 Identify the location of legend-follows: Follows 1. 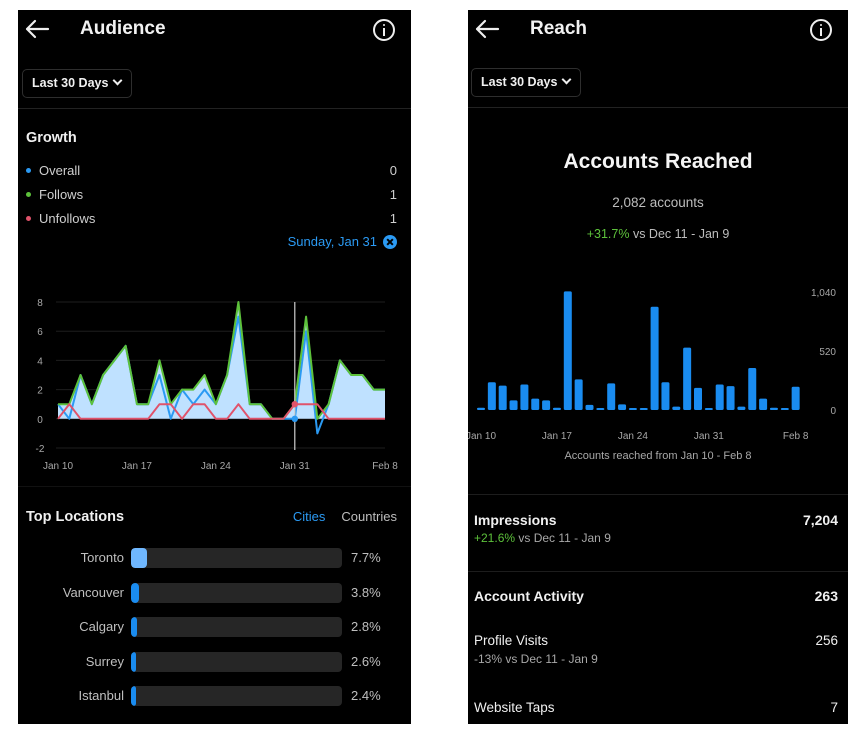
(211, 195).